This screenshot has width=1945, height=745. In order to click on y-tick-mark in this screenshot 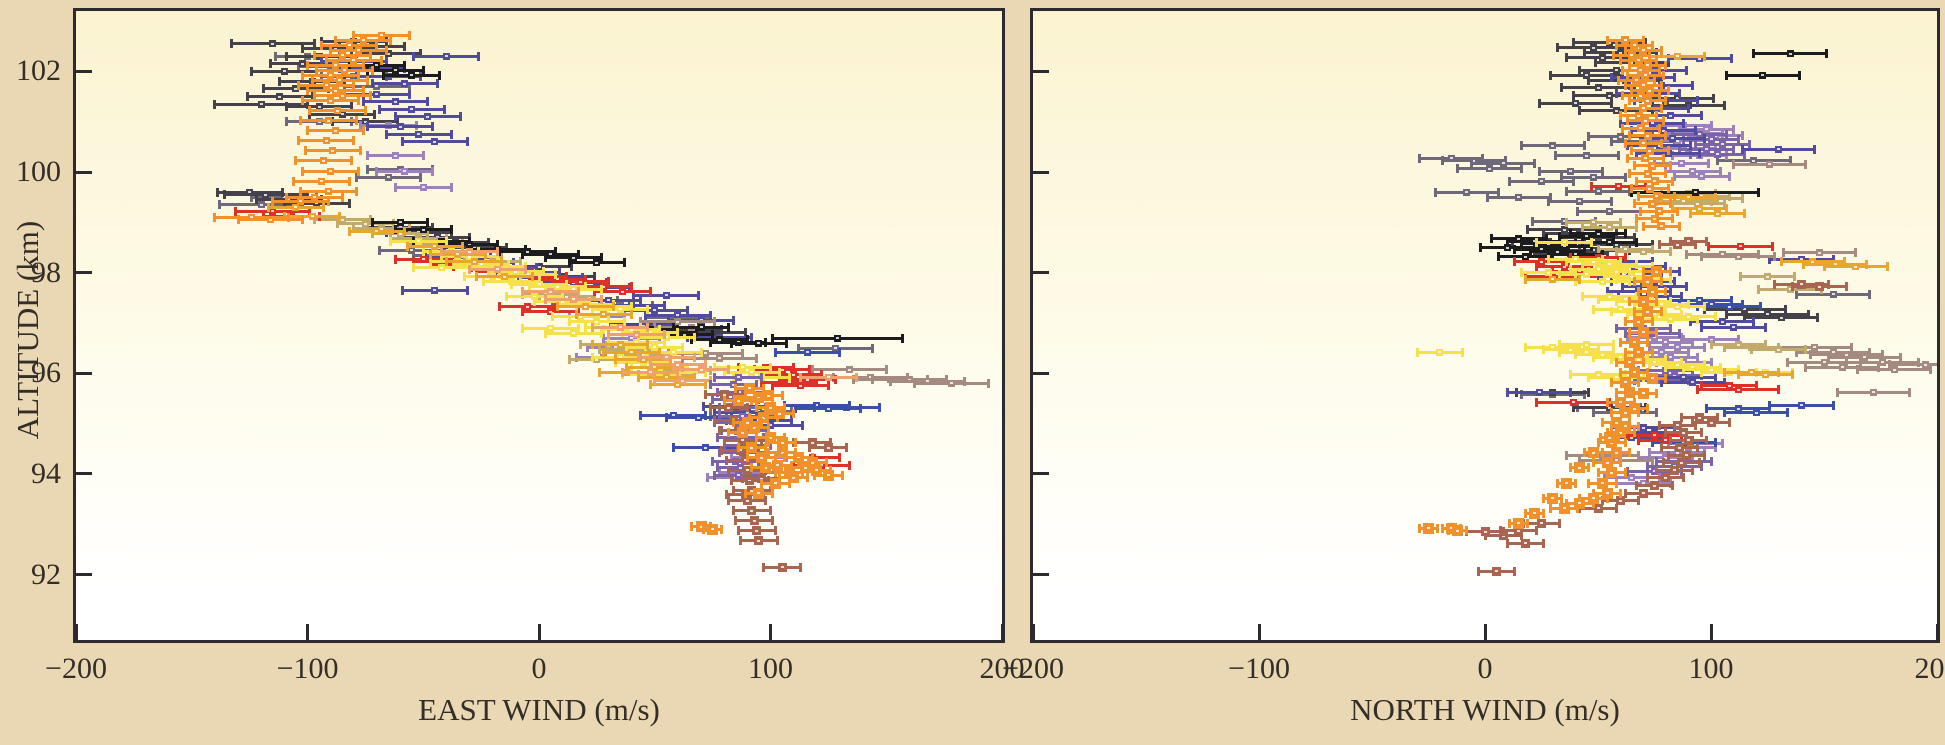, I will do `click(84, 71)`.